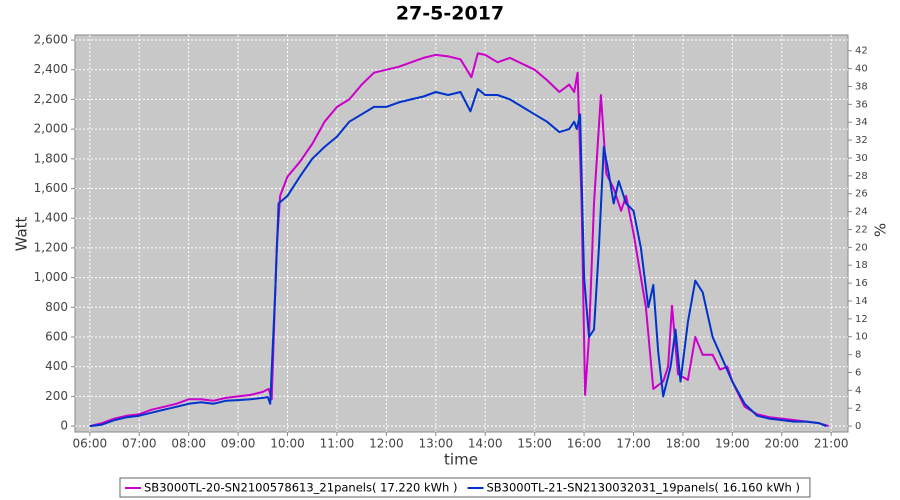 This screenshot has width=900, height=500. Describe the element at coordinates (51, 247) in the screenshot. I see `y-tick-label: 1,200` at that location.